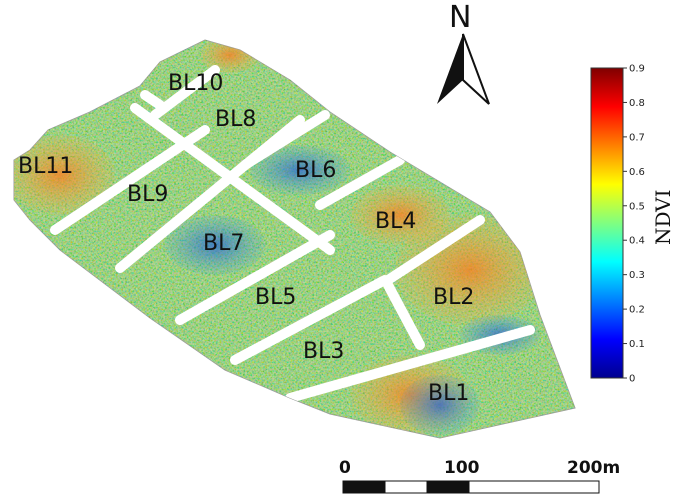  What do you see at coordinates (147, 194) in the screenshot?
I see `block-label-bl9: BL9` at bounding box center [147, 194].